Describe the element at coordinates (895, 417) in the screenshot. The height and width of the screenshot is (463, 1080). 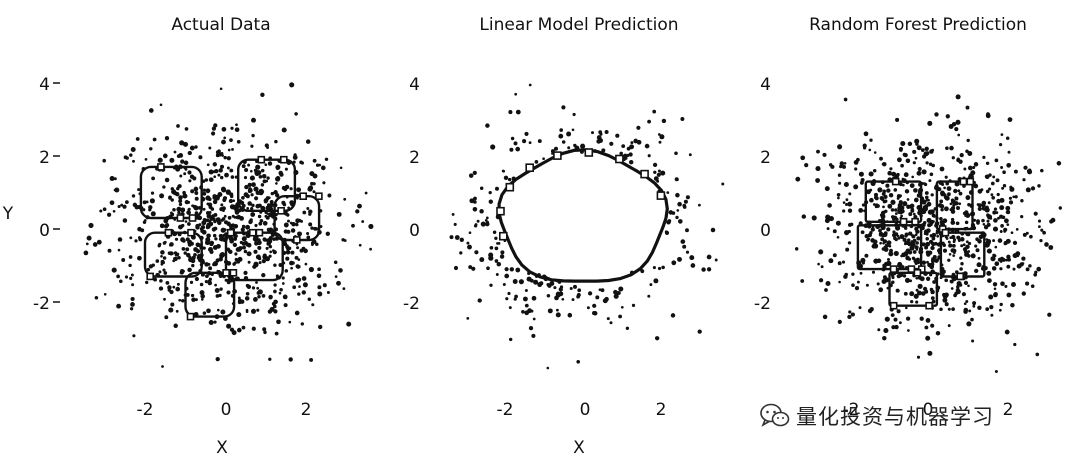
I see `watermark-text: 量化投资与机器学习` at that location.